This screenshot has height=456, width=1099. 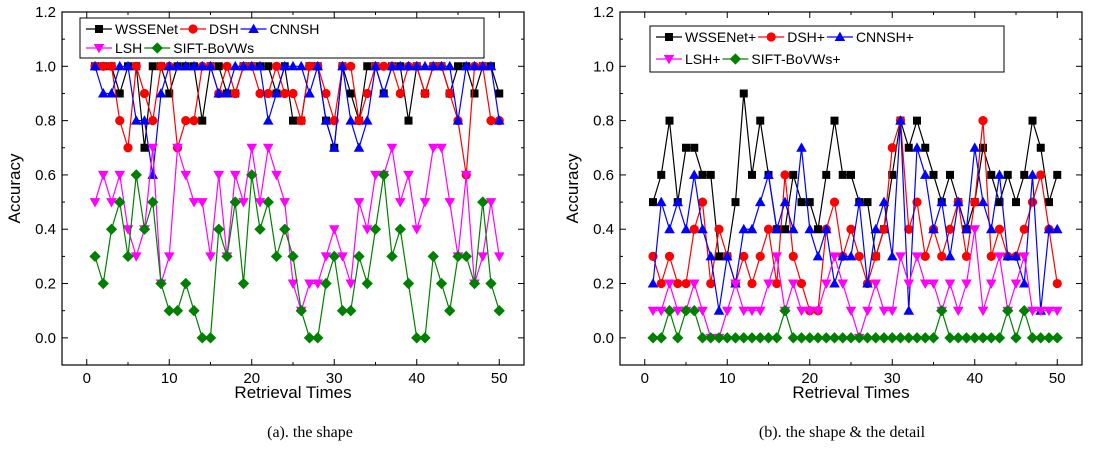 I want to click on caption-b: (b). the shape & the detail, so click(x=842, y=432).